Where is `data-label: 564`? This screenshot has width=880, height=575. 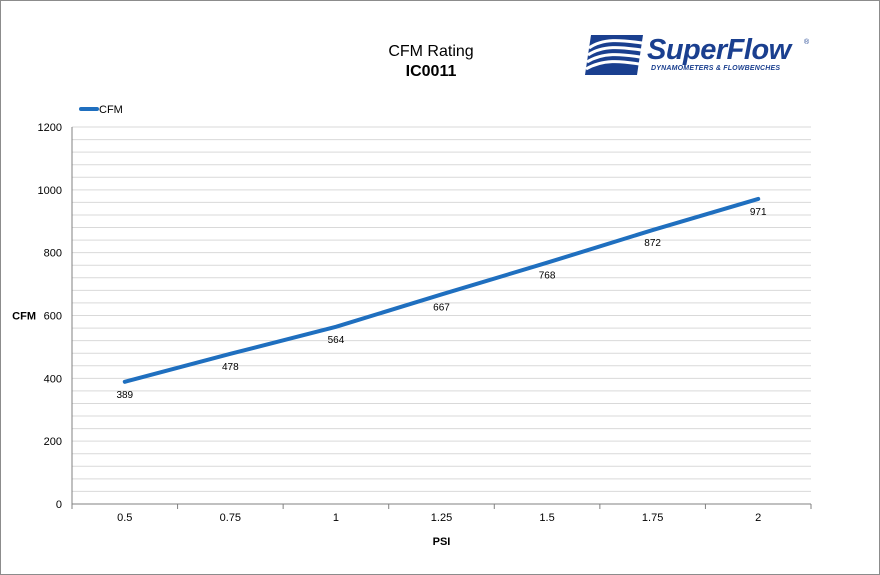 data-label: 564 is located at coordinates (336, 340).